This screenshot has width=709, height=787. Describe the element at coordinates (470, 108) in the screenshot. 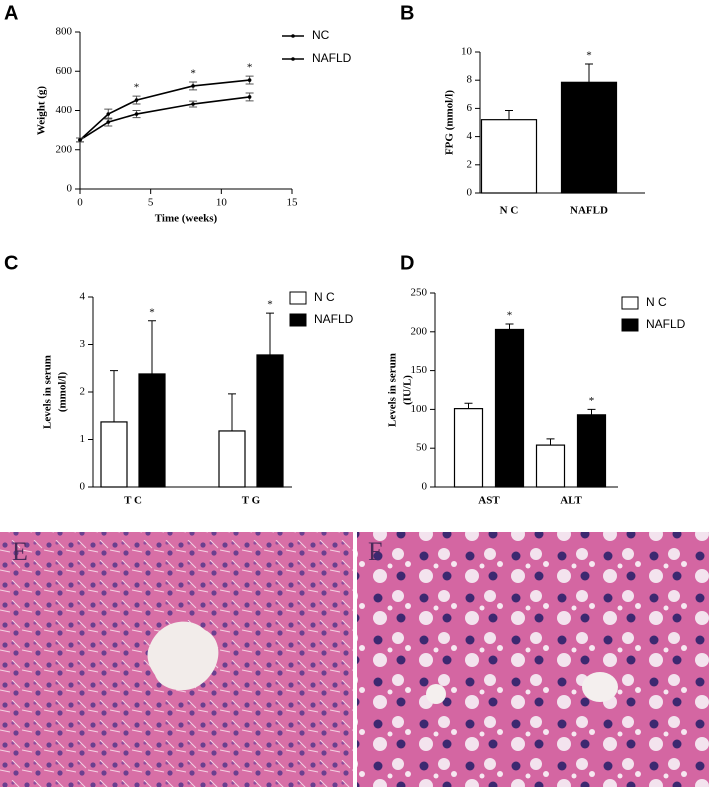

I see `y-tick-label: 6` at that location.